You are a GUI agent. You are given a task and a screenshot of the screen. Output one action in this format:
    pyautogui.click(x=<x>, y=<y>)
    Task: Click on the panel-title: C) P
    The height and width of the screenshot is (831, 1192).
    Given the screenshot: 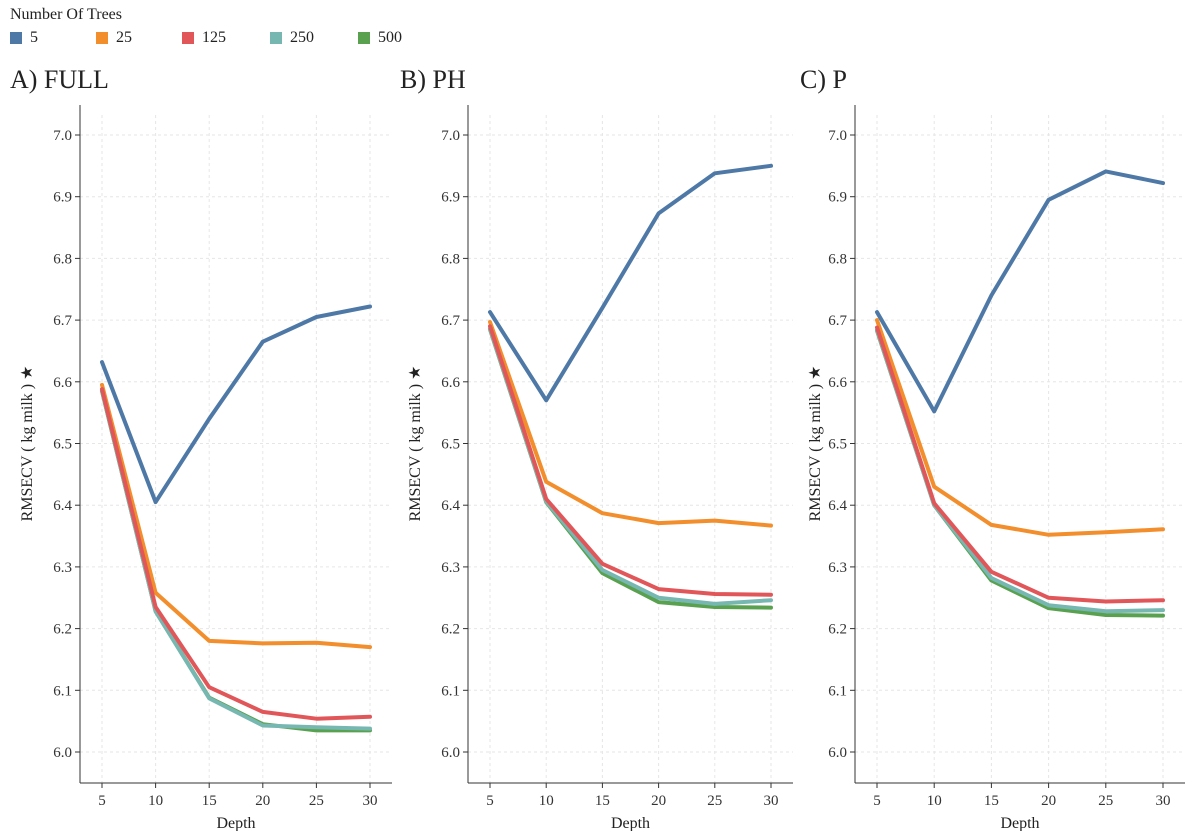 What is the action you would take?
    pyautogui.click(x=823, y=79)
    